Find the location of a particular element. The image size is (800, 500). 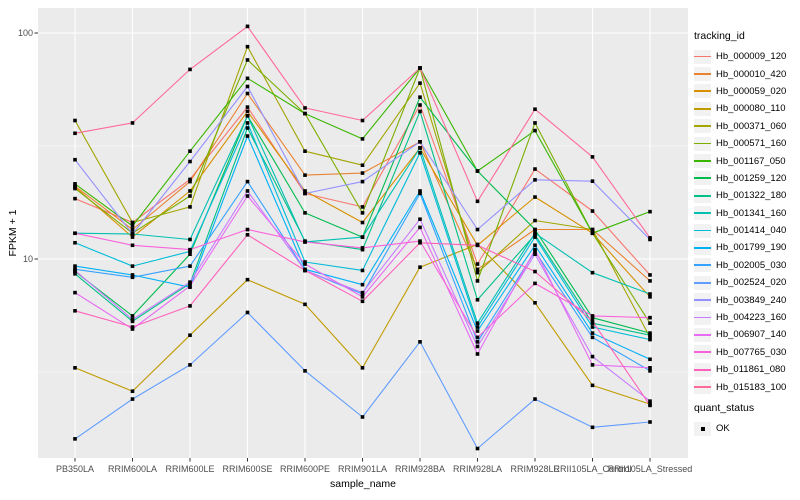

legend-item-Hb_000009_120: Hb_000009_120 is located at coordinates (740, 56).